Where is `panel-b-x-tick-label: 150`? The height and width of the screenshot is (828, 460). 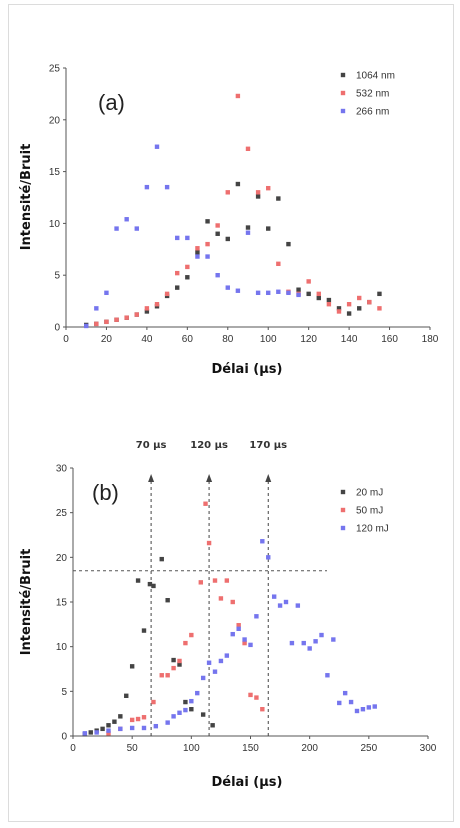 panel-b-x-tick-label: 150 is located at coordinates (250, 748).